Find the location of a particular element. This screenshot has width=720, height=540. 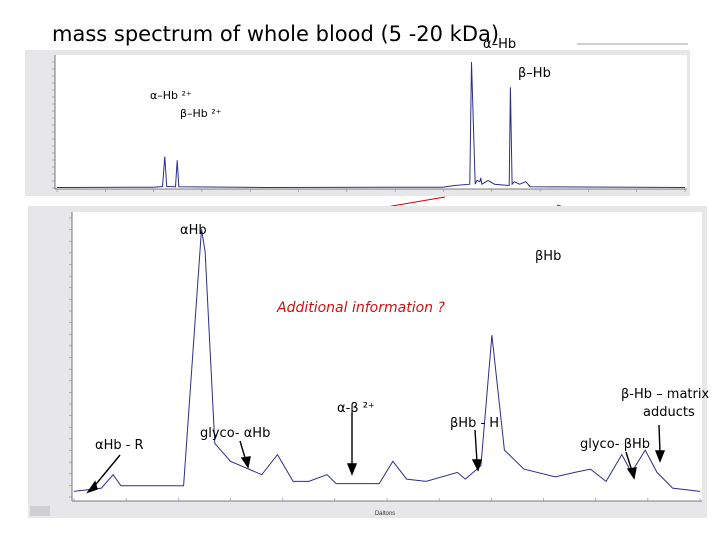

peak-arrows is located at coordinates (376, 453).